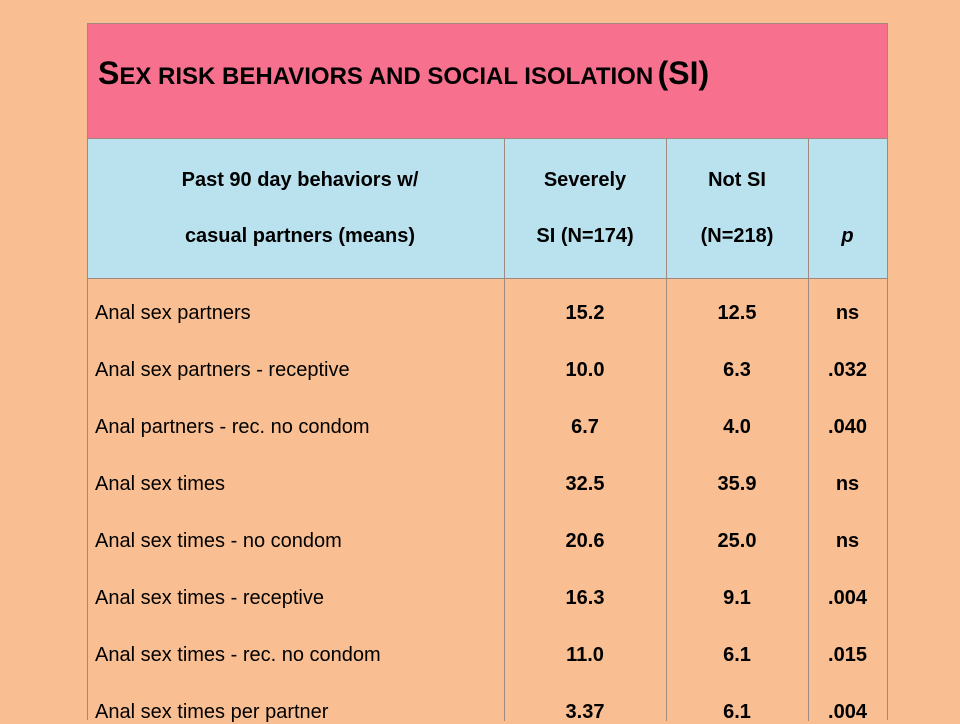  I want to click on severe-si-value: 6.7, so click(585, 427).